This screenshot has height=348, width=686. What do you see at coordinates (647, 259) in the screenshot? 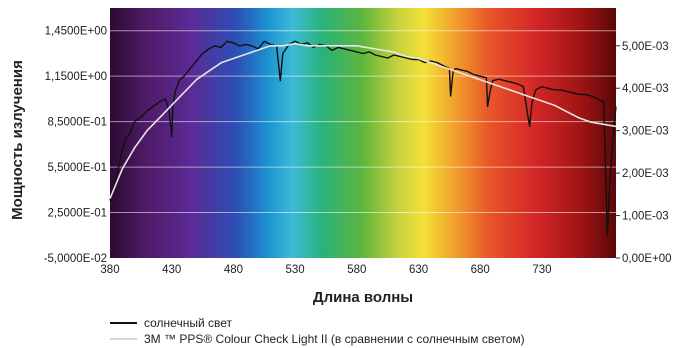
I see `y-right-tick-label: 0,00E+00` at bounding box center [647, 259].